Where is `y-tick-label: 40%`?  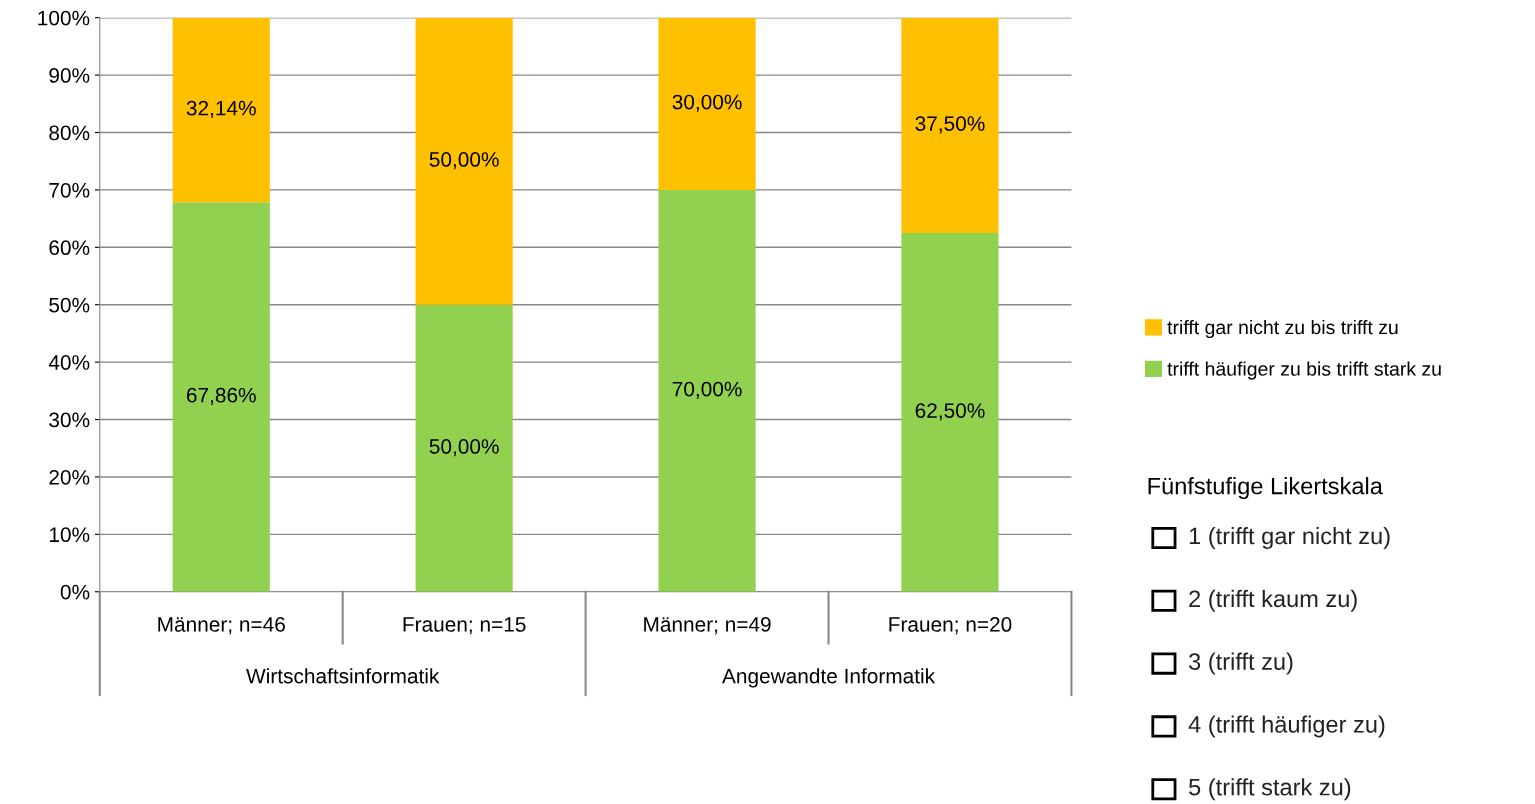 y-tick-label: 40% is located at coordinates (69, 362).